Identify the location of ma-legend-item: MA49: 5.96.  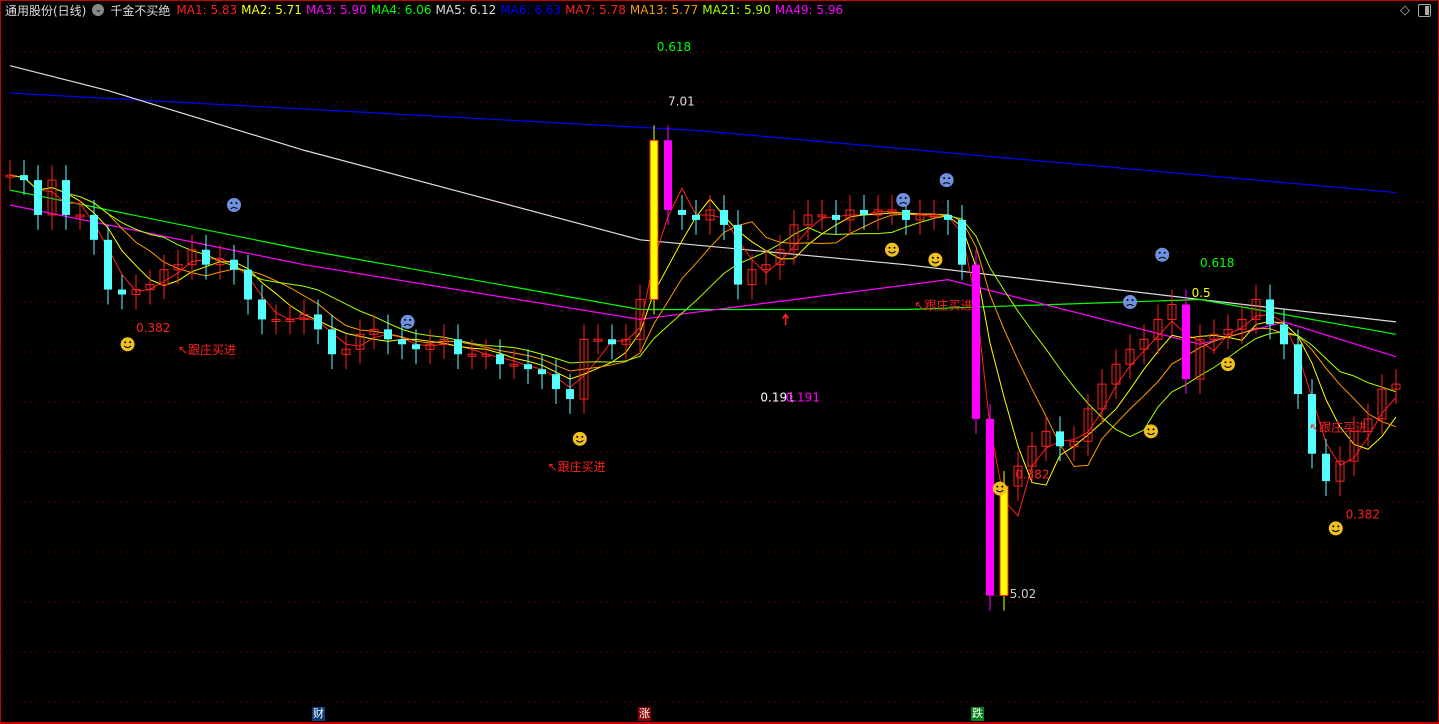
(809, 10).